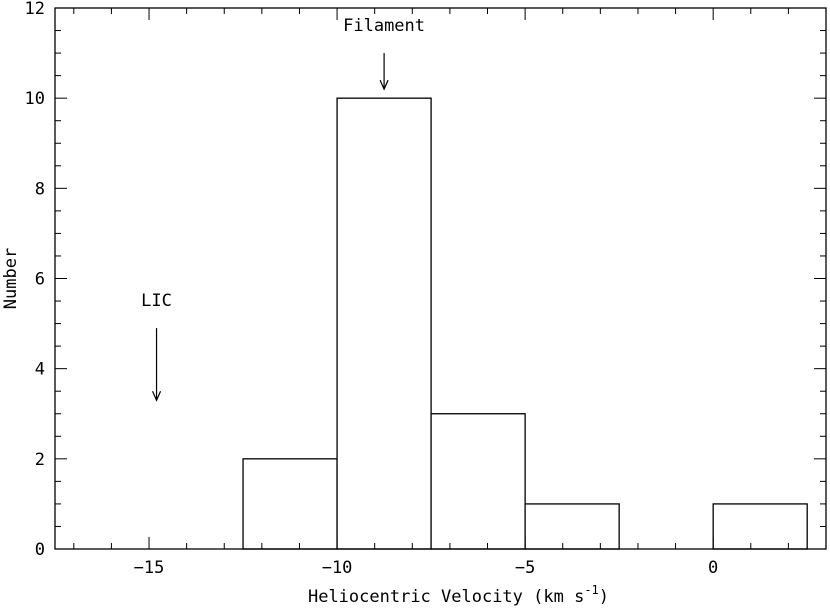  I want to click on y-tick-label: 6, so click(40, 280).